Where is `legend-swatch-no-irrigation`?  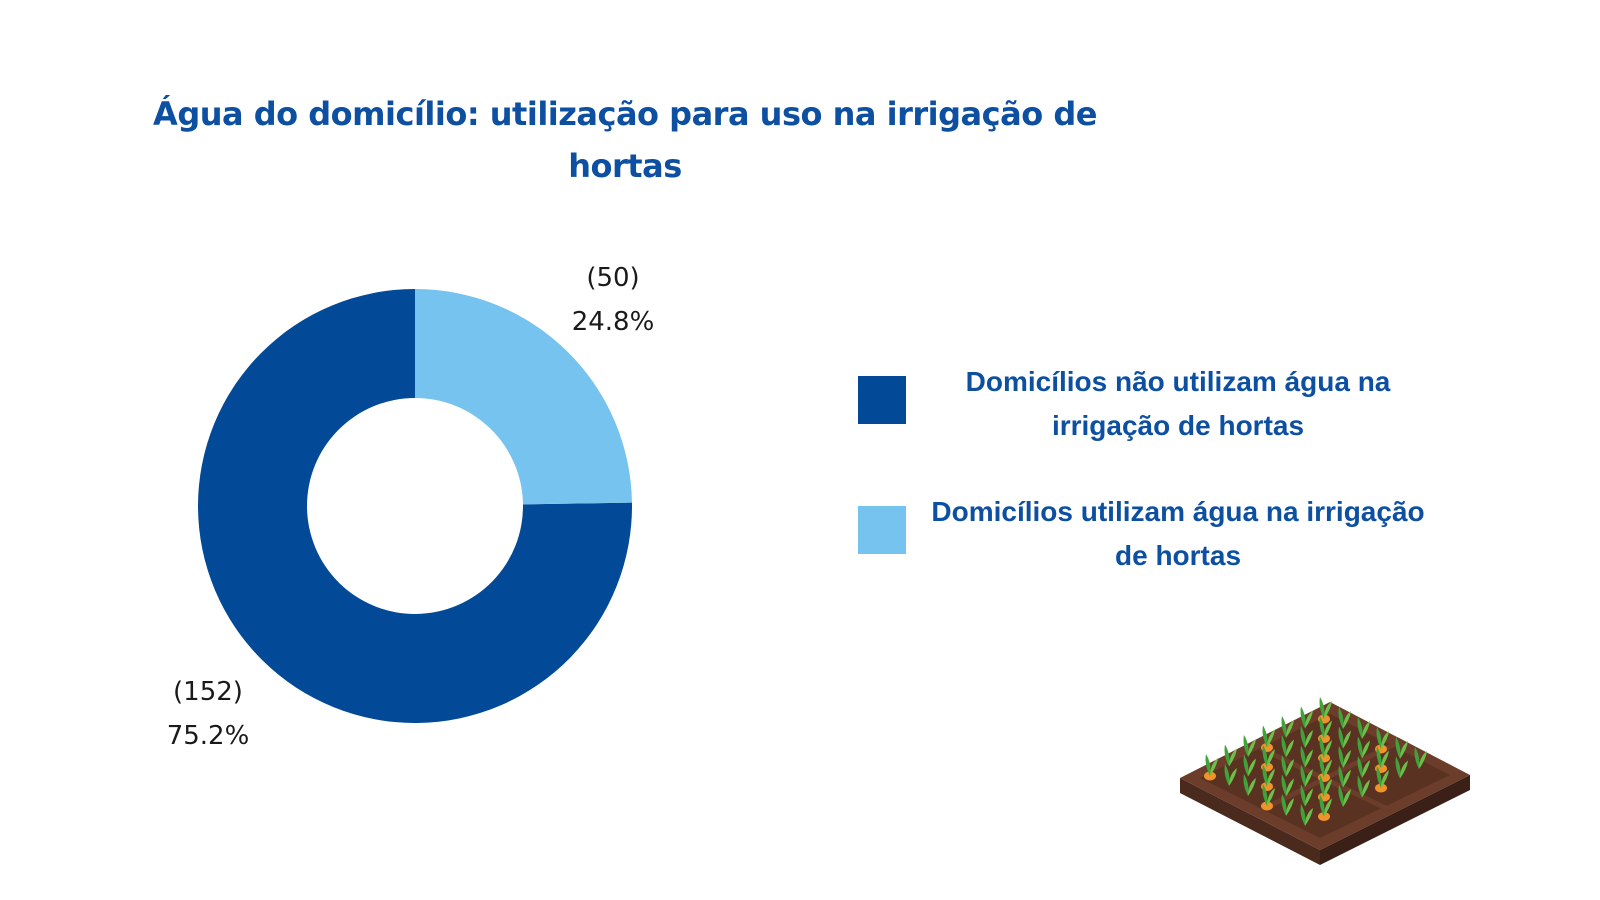
legend-swatch-no-irrigation is located at coordinates (882, 400).